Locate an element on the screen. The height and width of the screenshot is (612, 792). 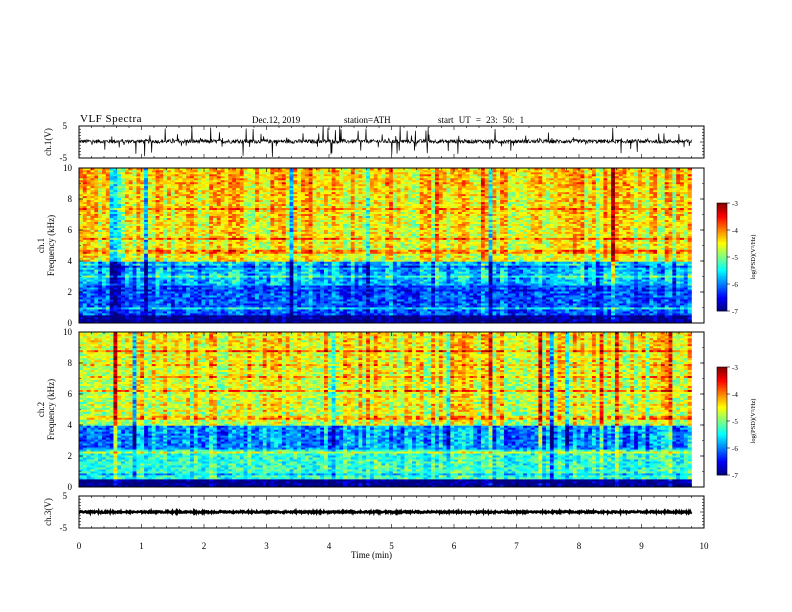
ch1-spectrogram-ytick-0: 0 is located at coordinates (70, 323).